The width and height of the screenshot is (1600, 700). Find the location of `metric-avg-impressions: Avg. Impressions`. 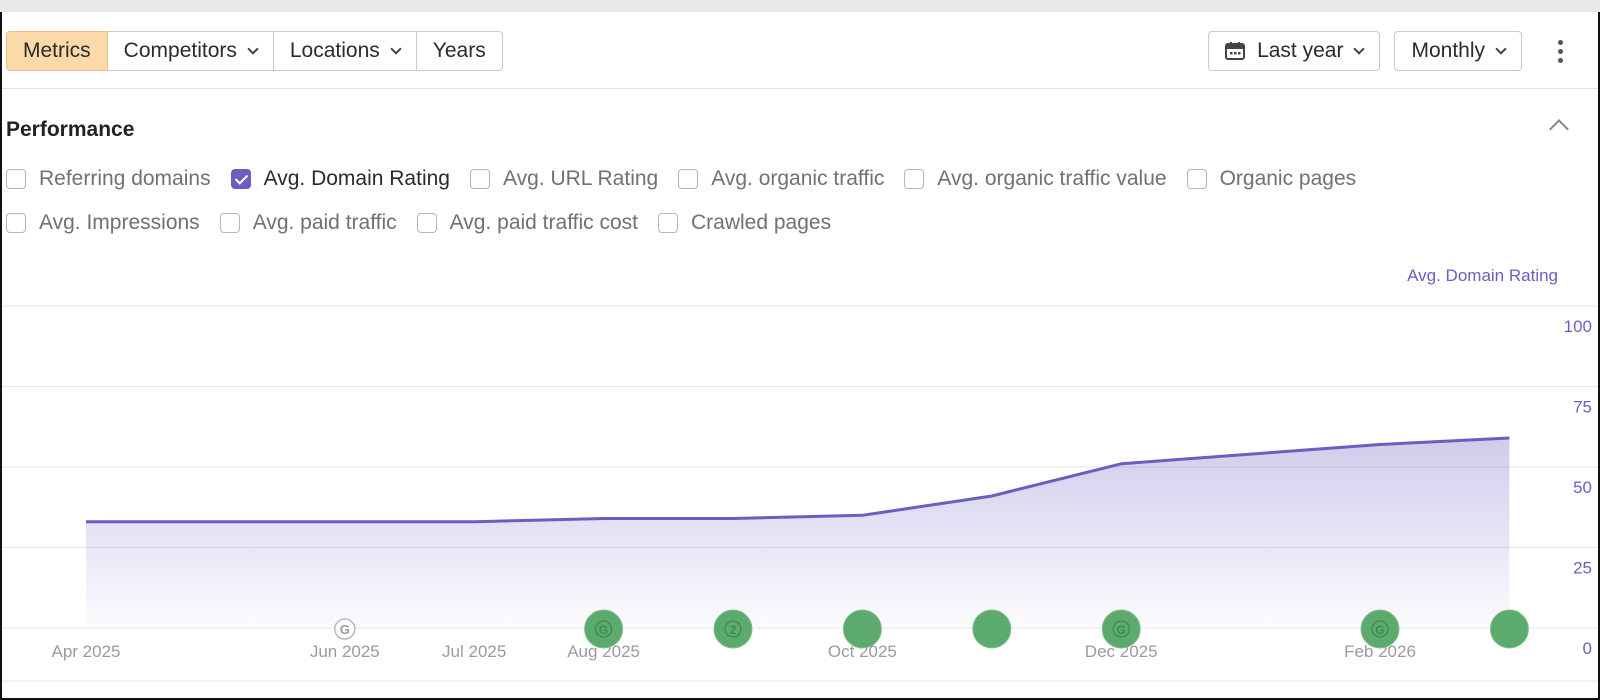

metric-avg-impressions: Avg. Impressions is located at coordinates (103, 223).